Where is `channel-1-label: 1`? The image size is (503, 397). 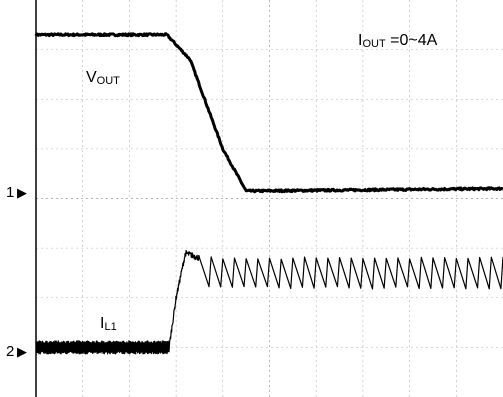
channel-1-label: 1 is located at coordinates (10, 192).